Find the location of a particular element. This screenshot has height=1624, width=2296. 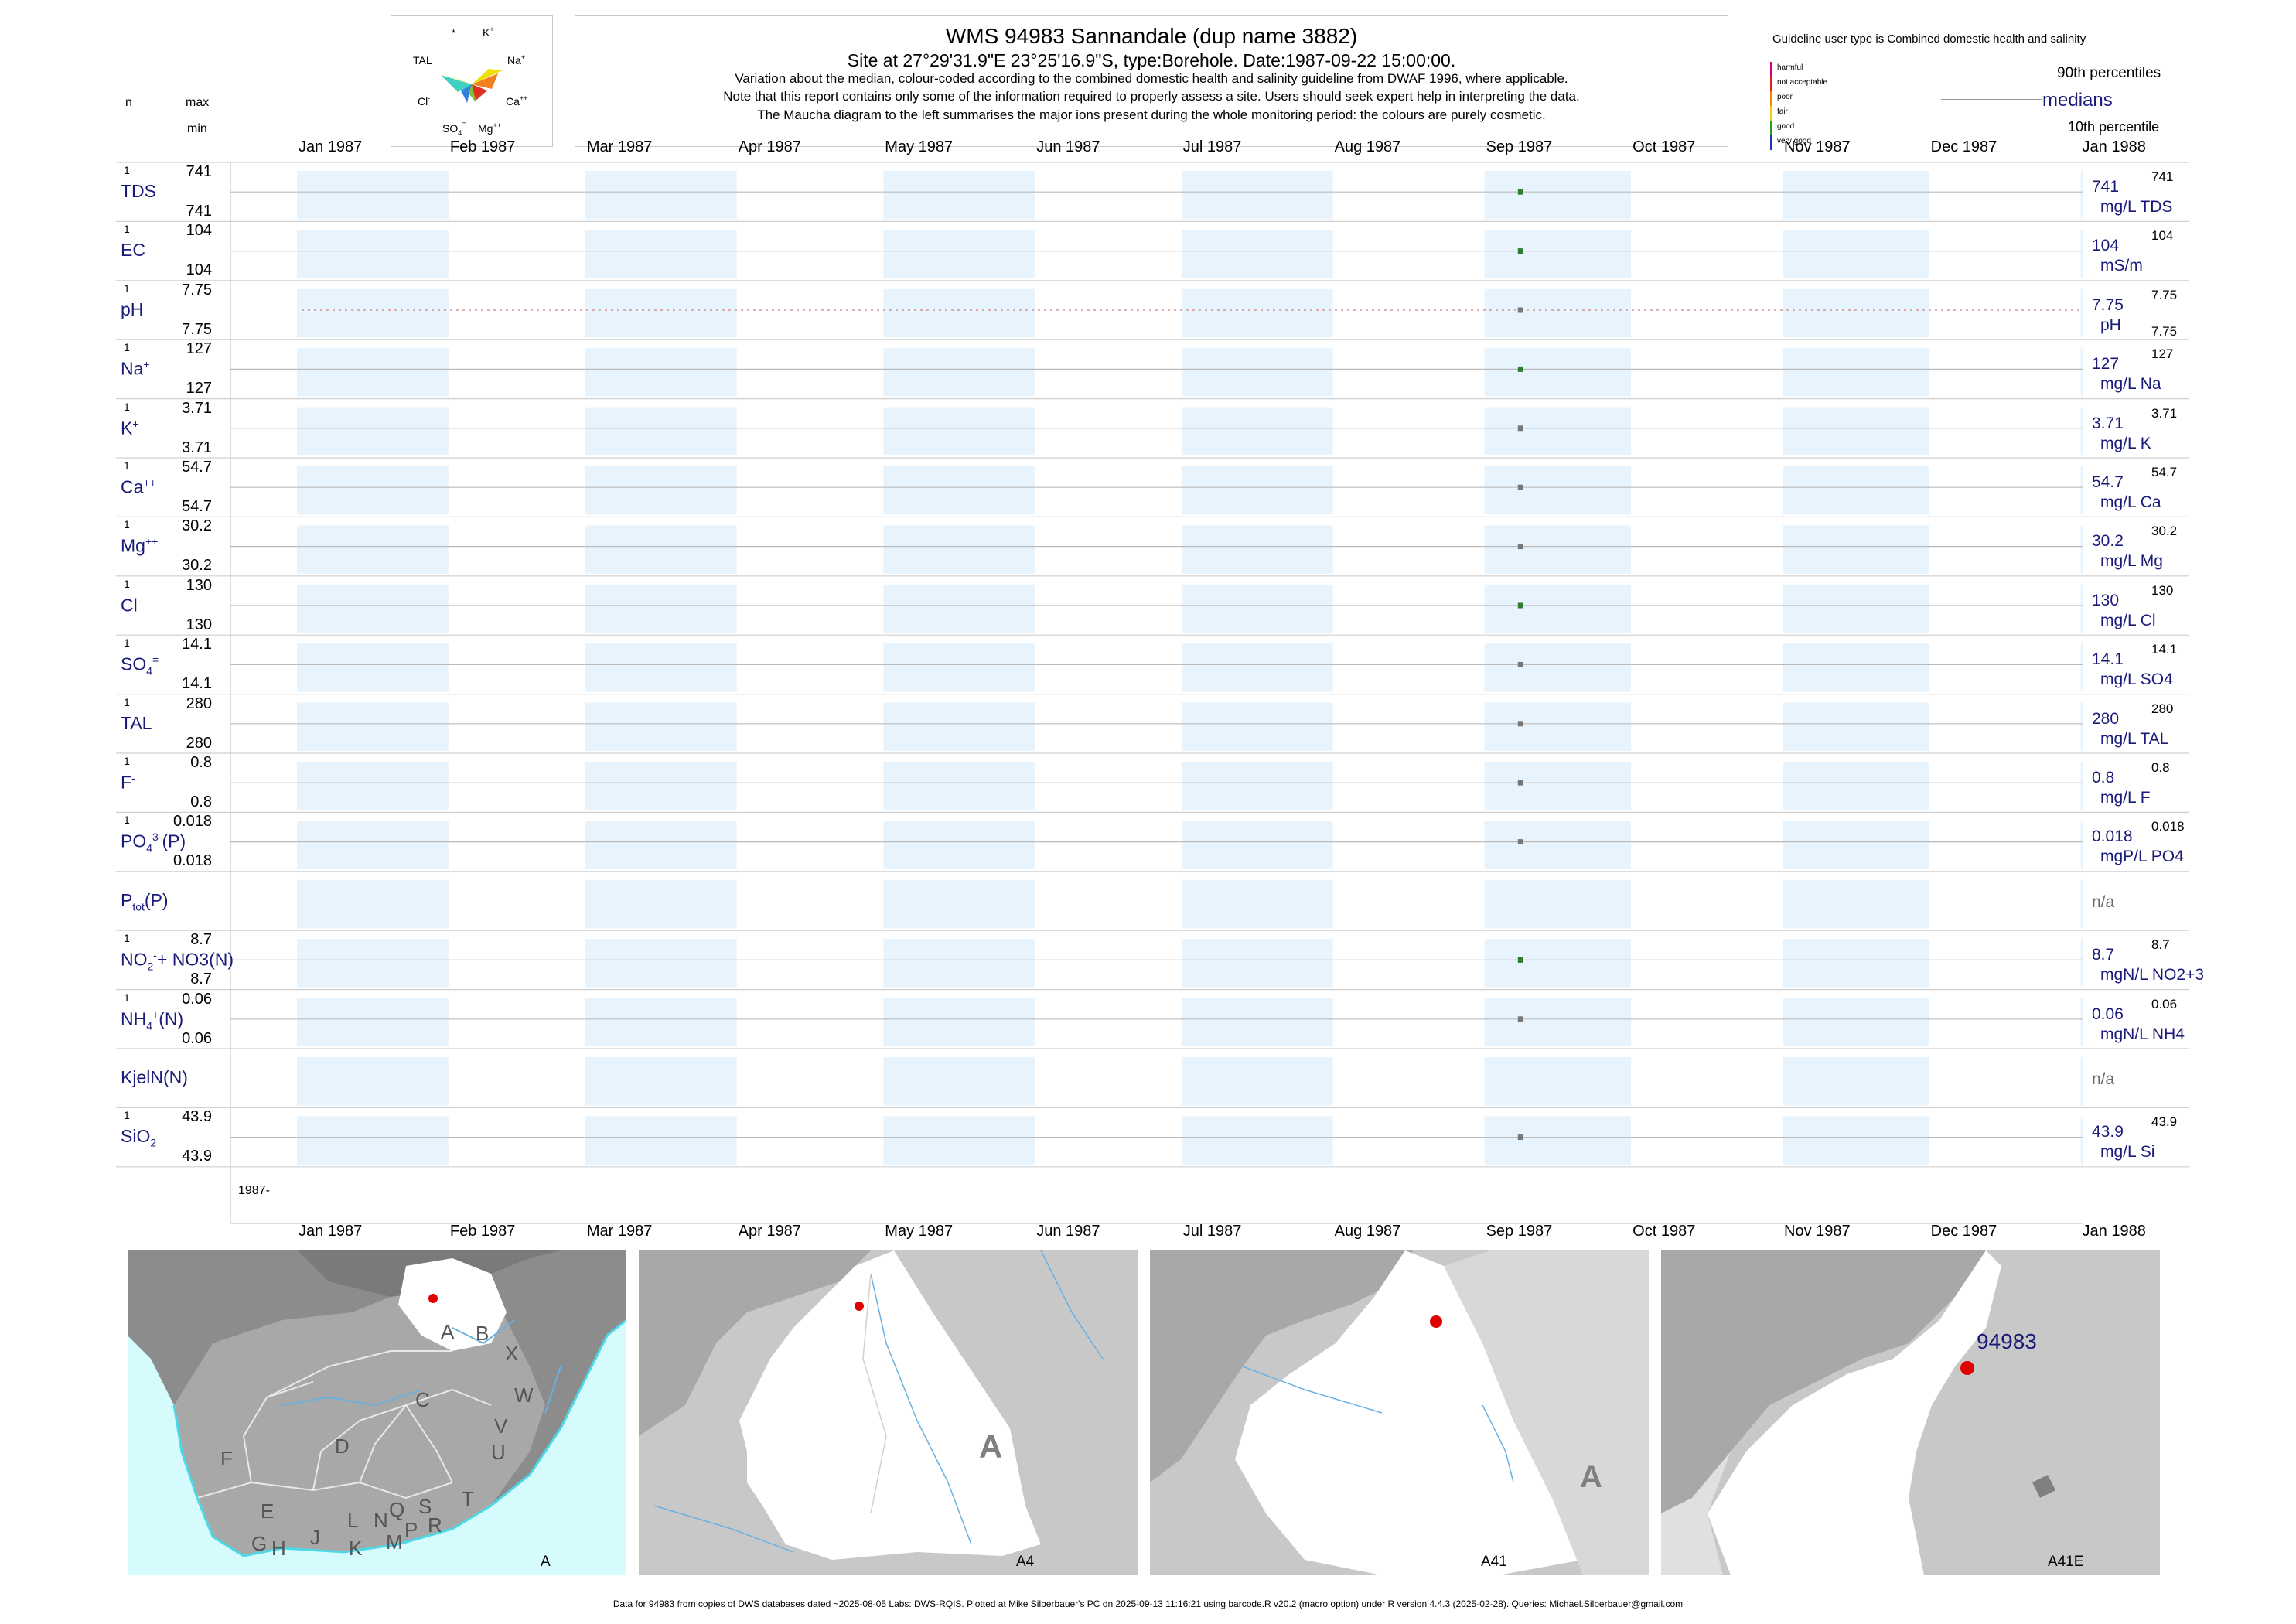

param-max: 3.71 is located at coordinates (197, 408).